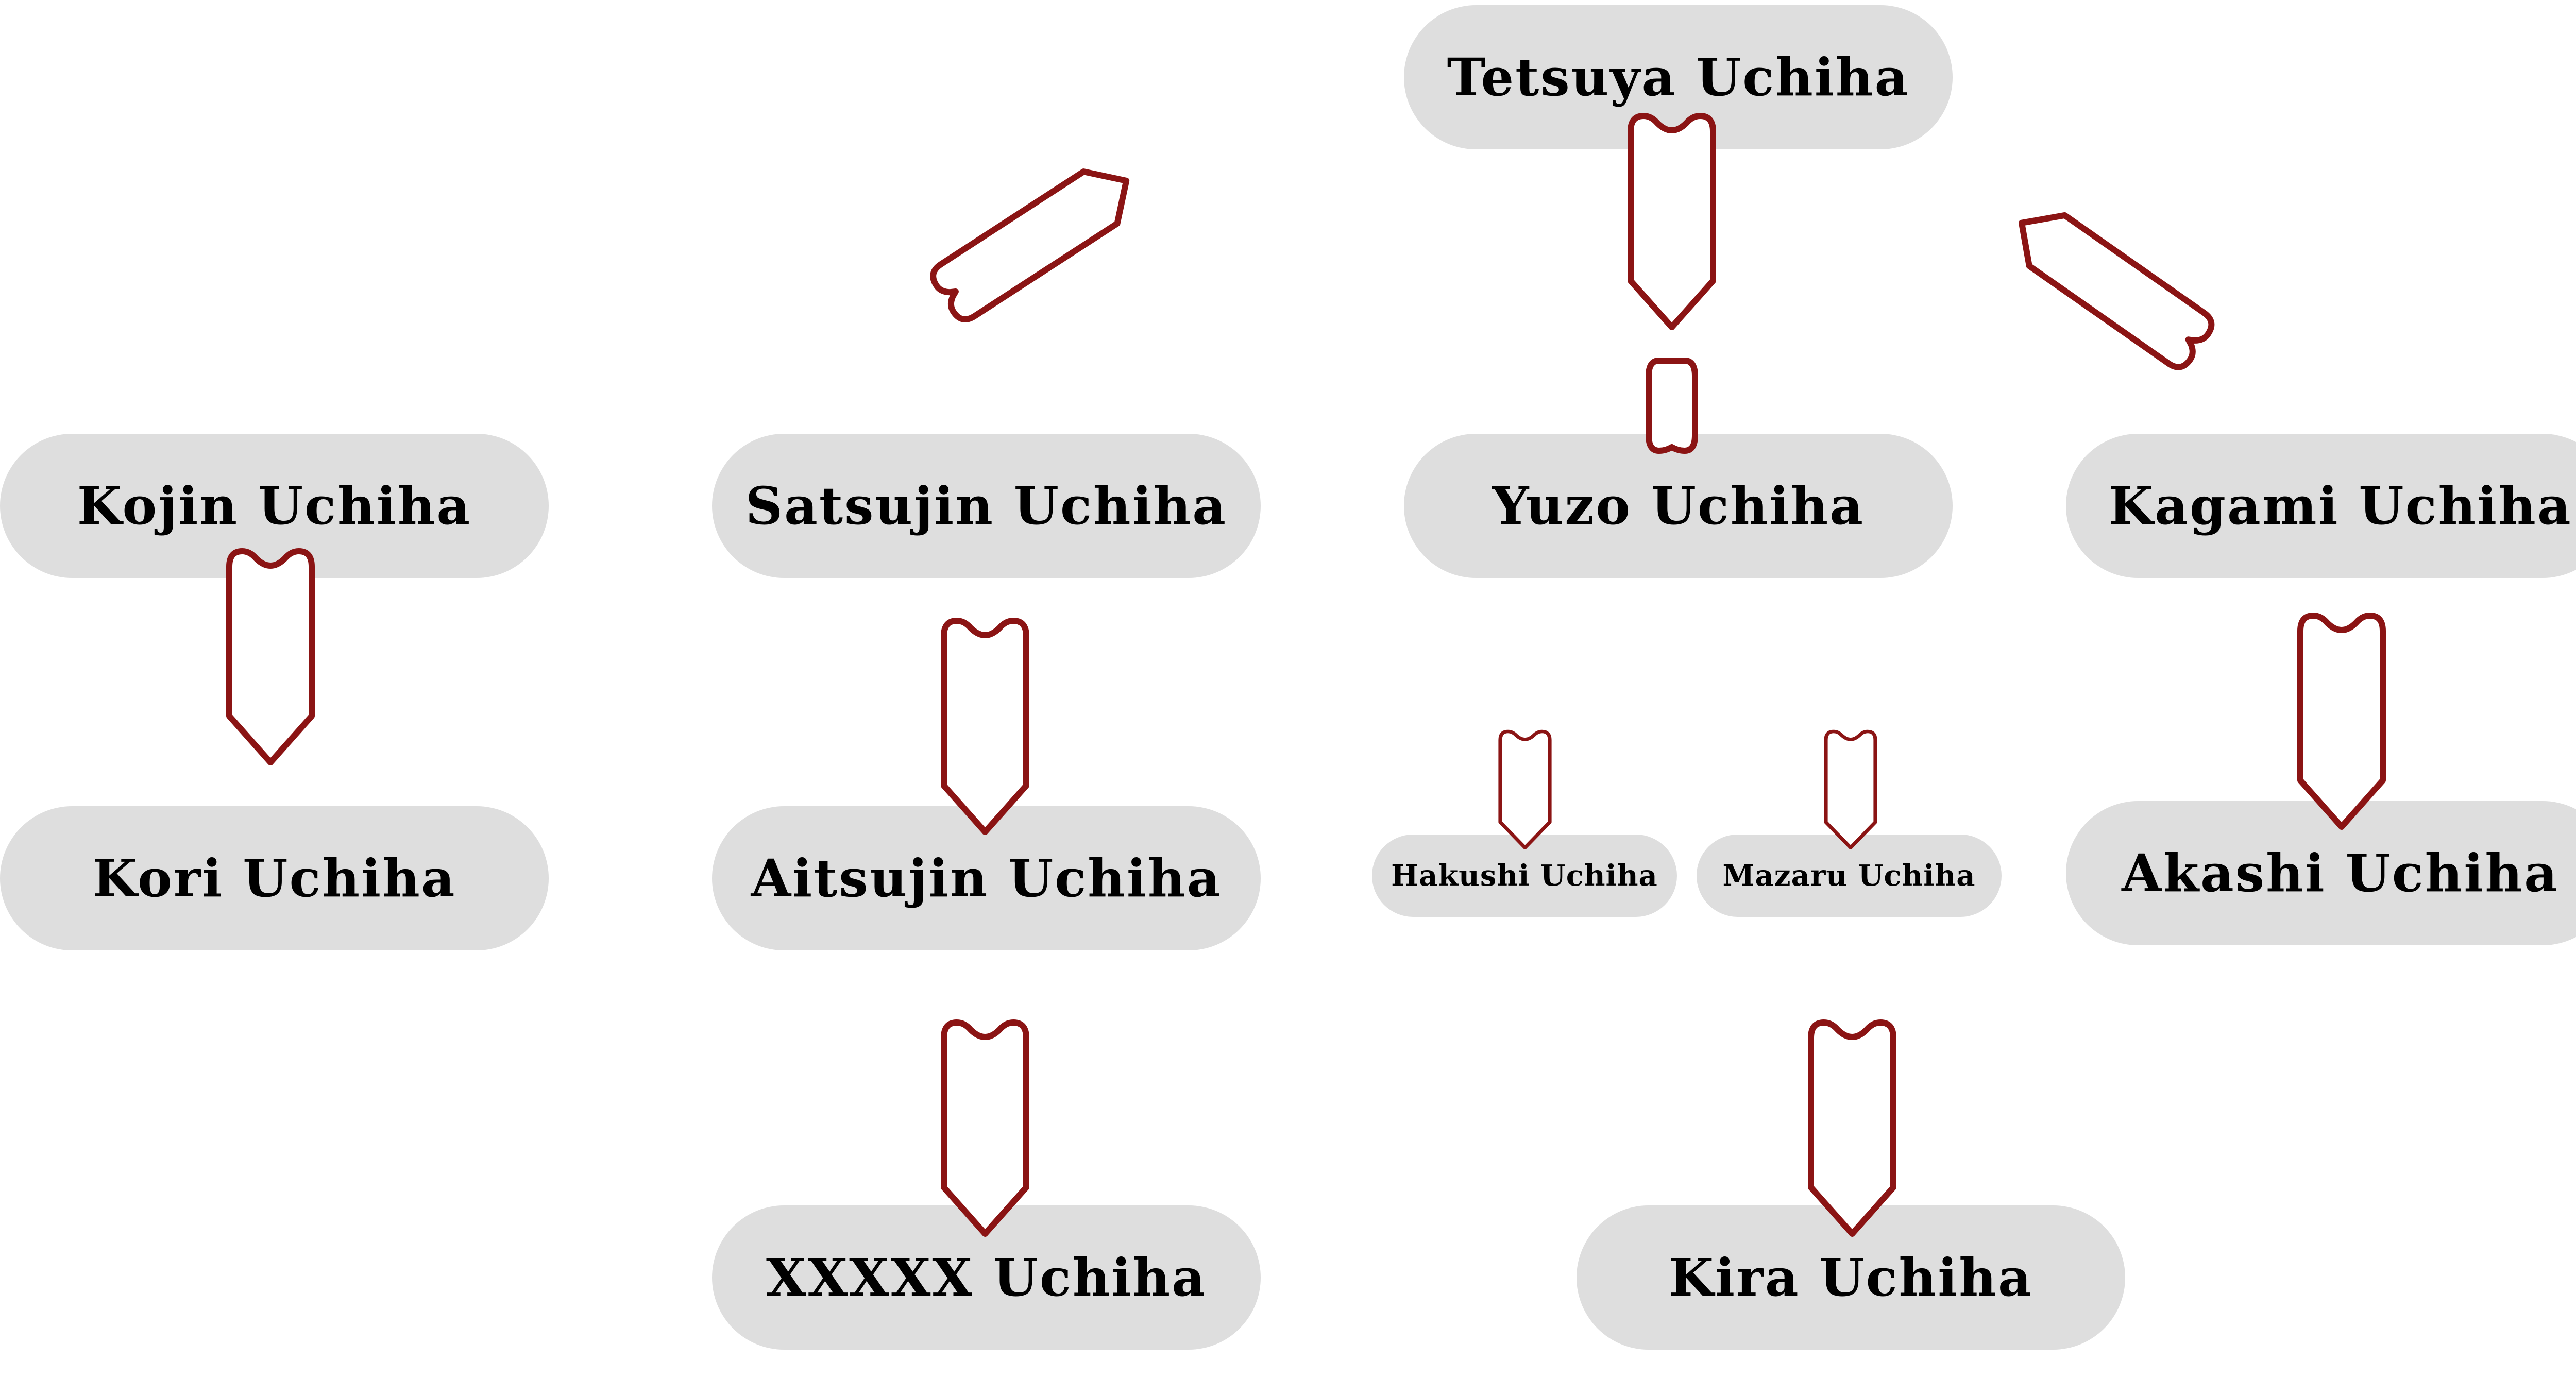 This screenshot has width=2576, height=1395. What do you see at coordinates (1525, 789) in the screenshot?
I see `arrow-yuzo-to-hakushi` at bounding box center [1525, 789].